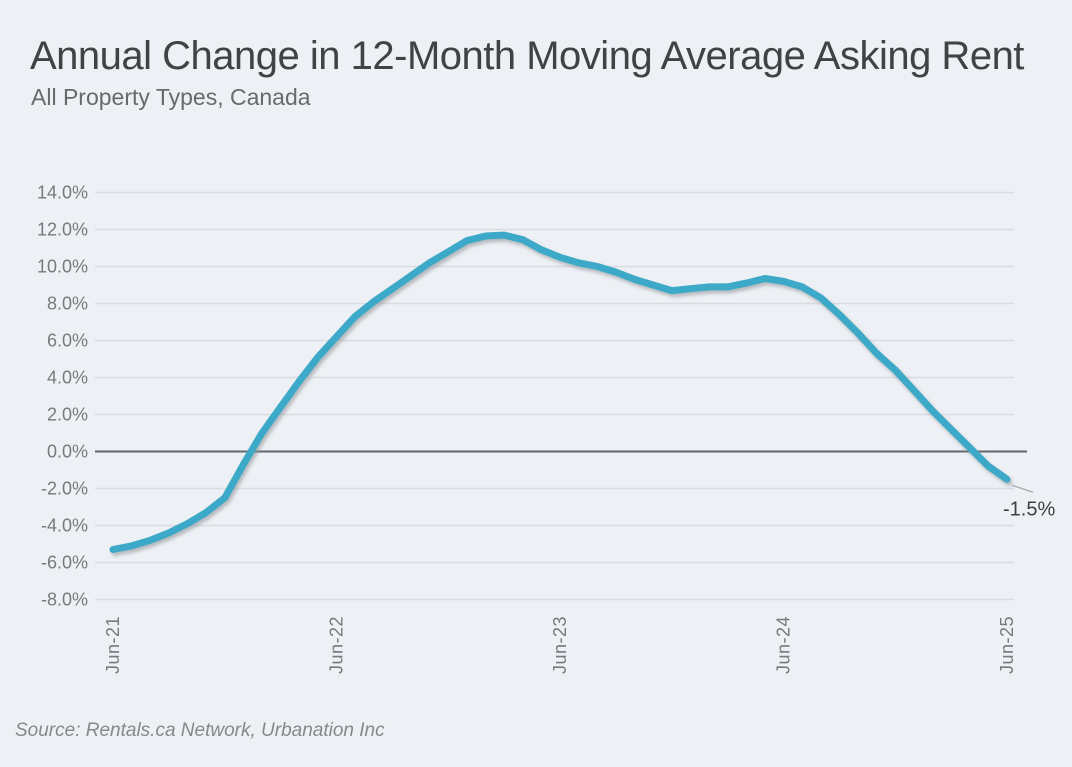  Describe the element at coordinates (171, 97) in the screenshot. I see `chart-subtitle: All Property Types, Canada` at that location.